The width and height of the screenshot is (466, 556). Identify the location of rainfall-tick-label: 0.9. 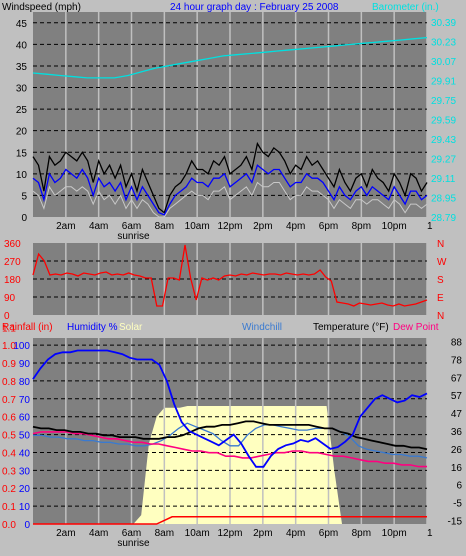
(9, 364).